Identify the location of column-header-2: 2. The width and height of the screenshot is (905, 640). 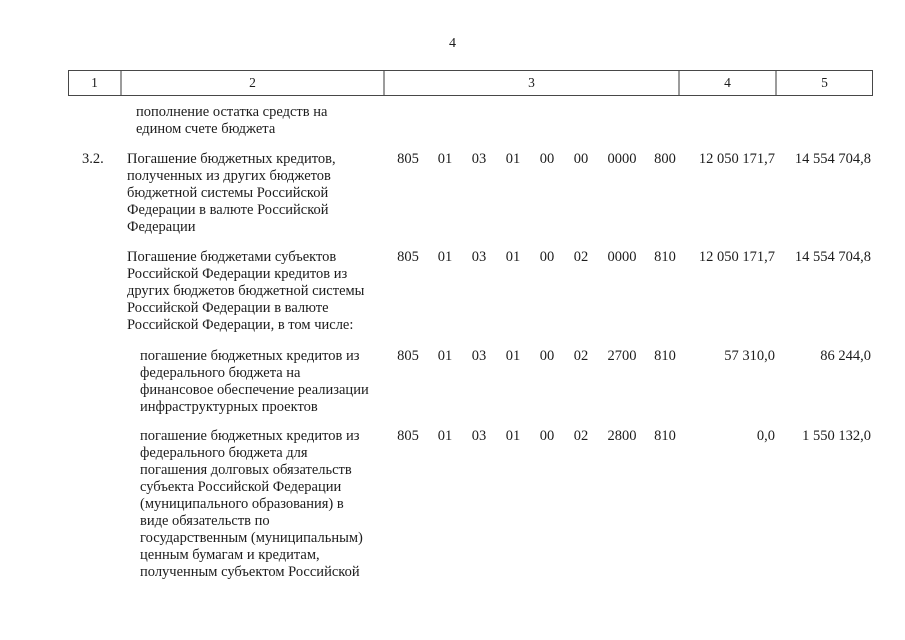
(253, 83).